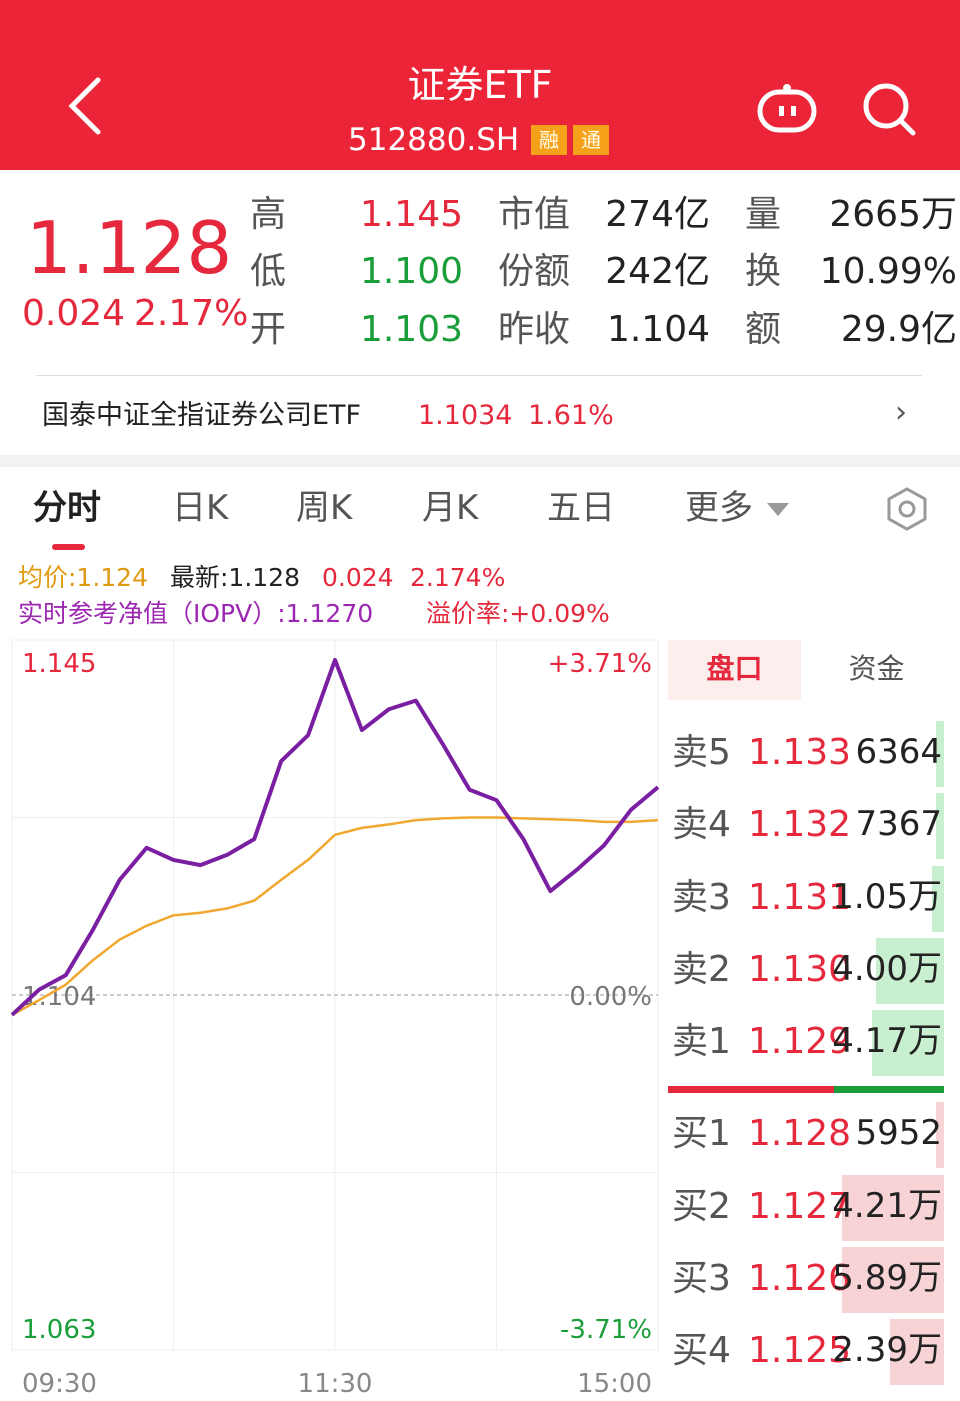 Image resolution: width=960 pixels, height=1401 pixels. Describe the element at coordinates (763, 329) in the screenshot. I see `stat-label: 额` at that location.